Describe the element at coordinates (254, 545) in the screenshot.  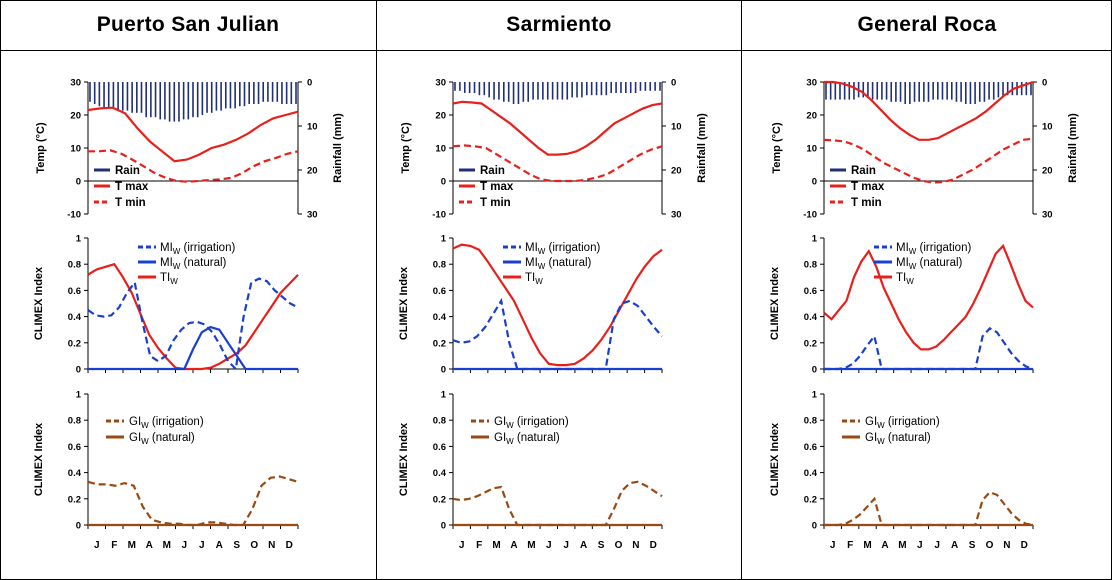
I see `month-label: O` at that location.